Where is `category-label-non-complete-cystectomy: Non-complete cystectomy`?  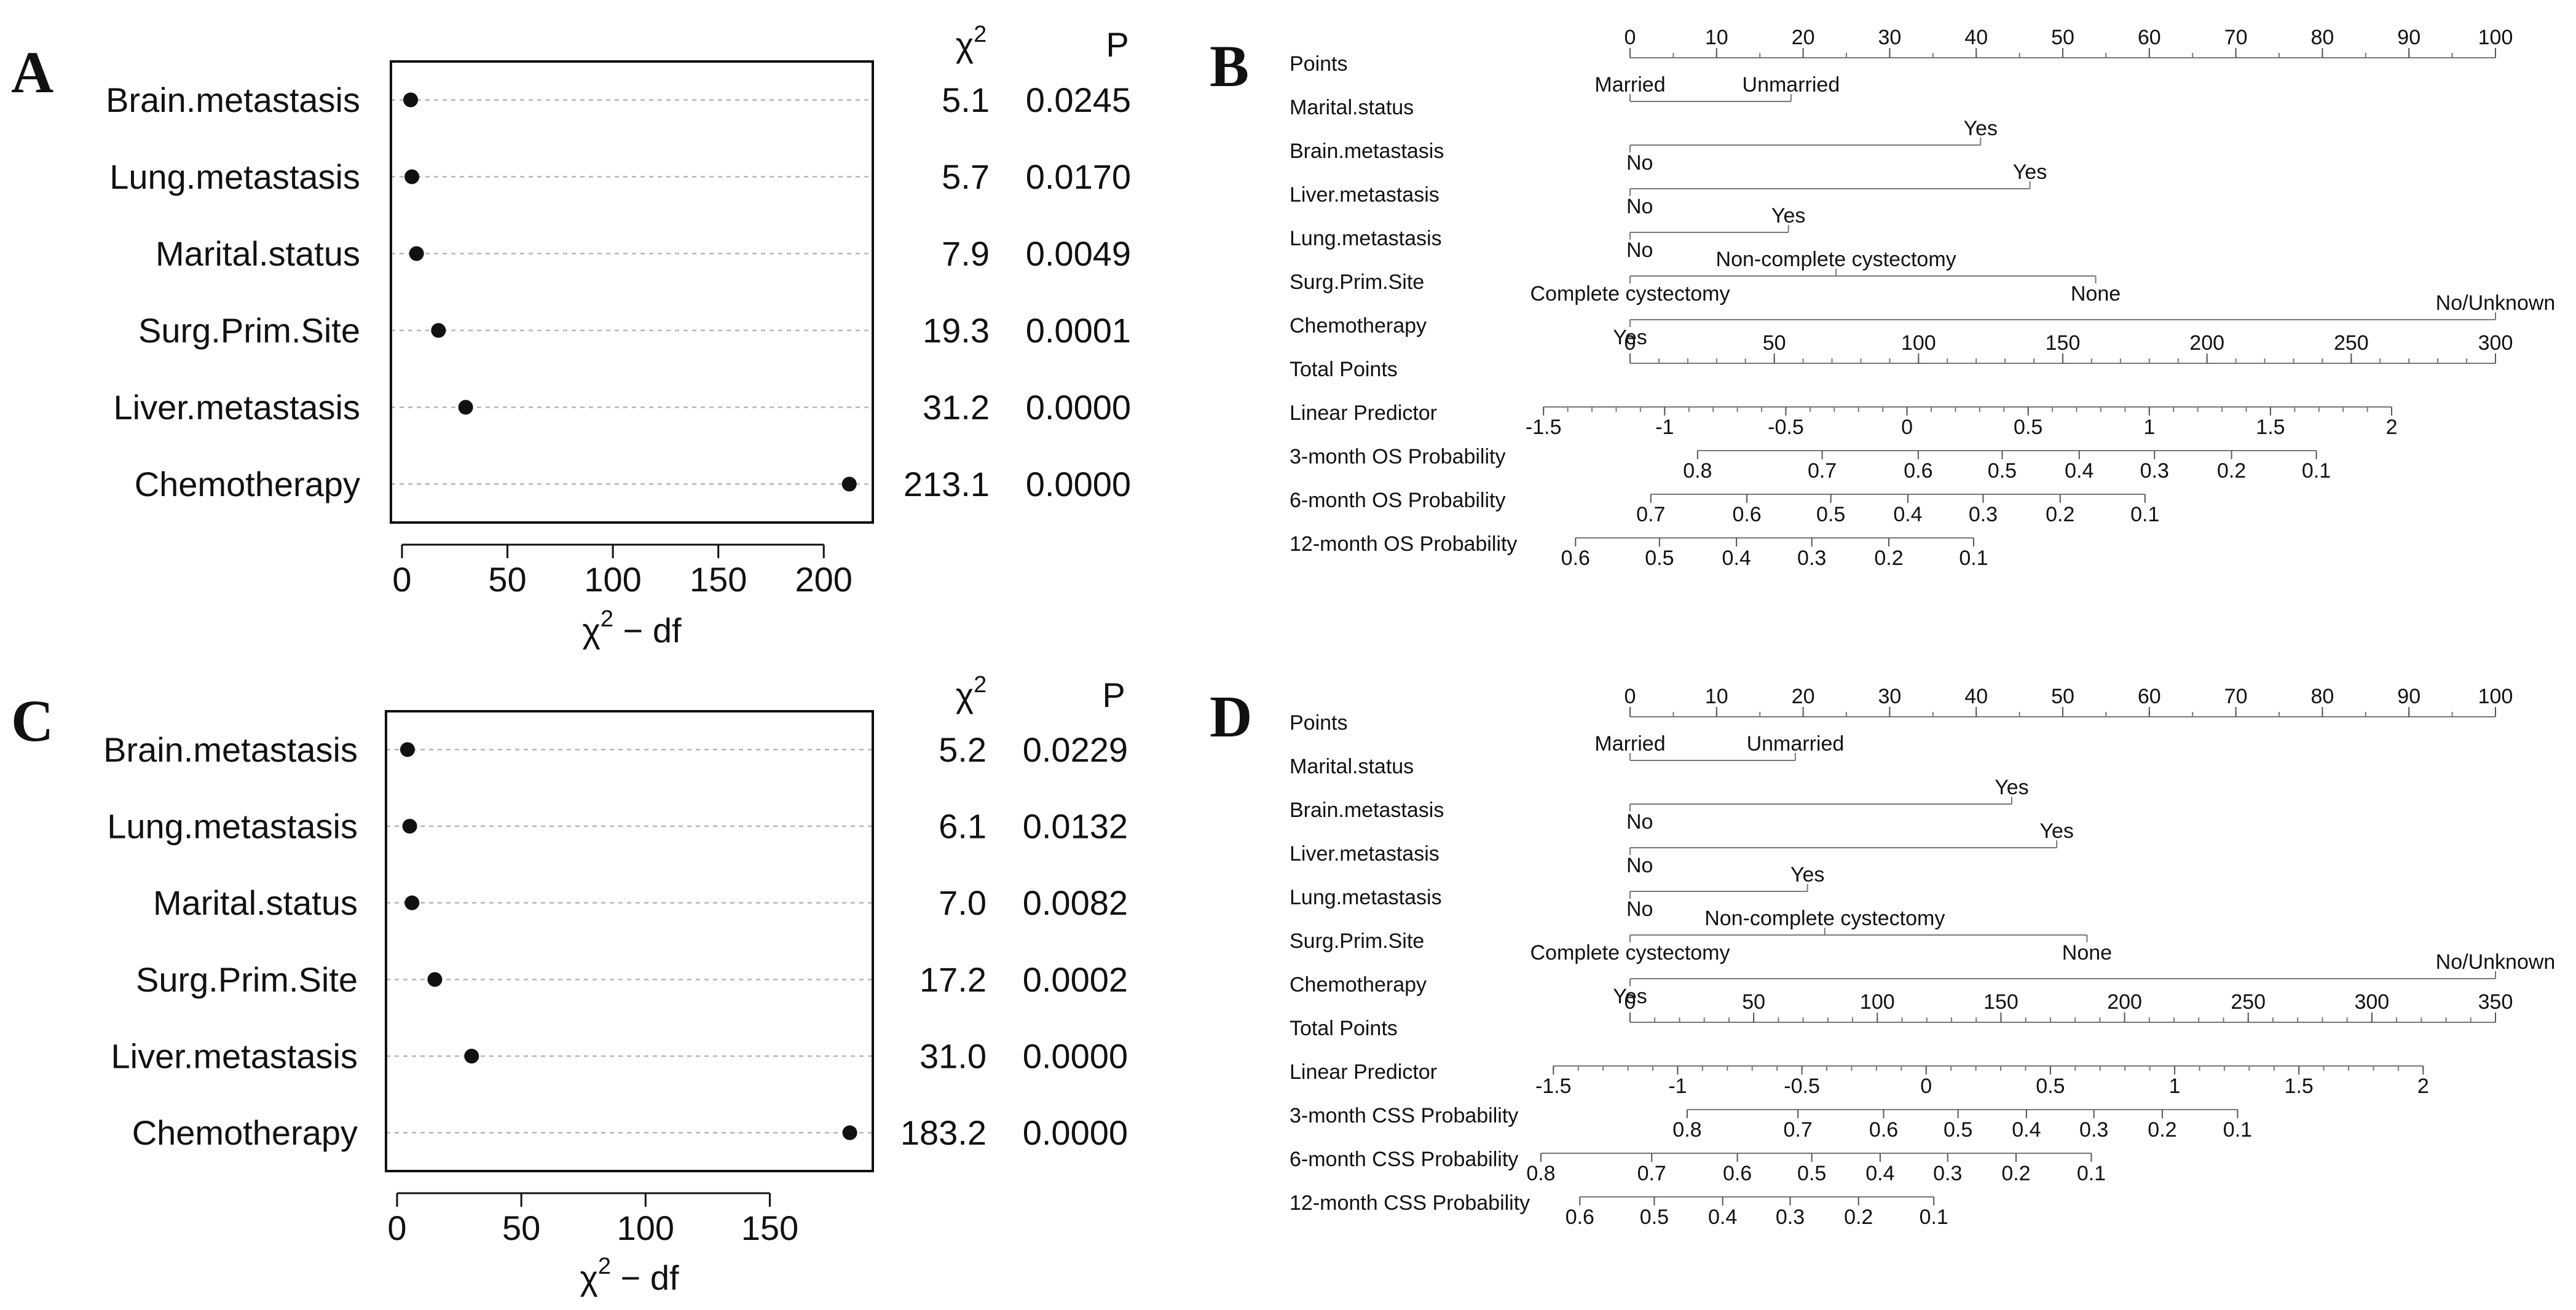
category-label-non-complete-cystectomy: Non-complete cystectomy is located at coordinates (1836, 259).